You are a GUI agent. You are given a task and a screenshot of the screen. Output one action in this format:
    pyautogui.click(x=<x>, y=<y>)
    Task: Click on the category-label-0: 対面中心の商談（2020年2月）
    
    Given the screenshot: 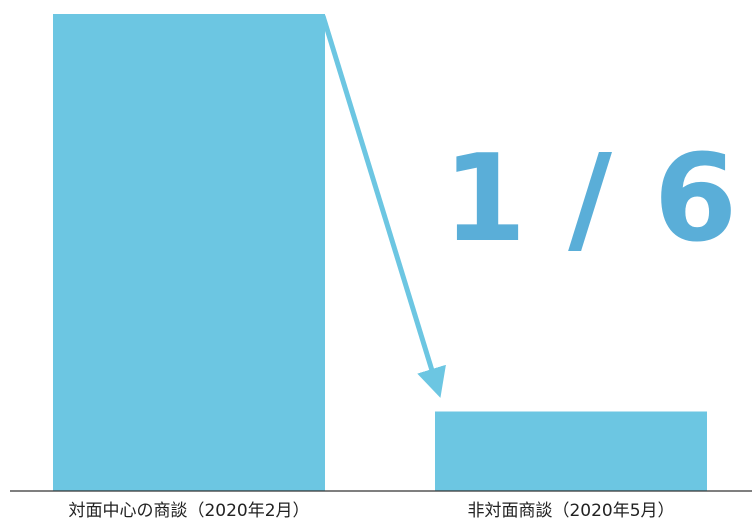 What is the action you would take?
    pyautogui.click(x=188, y=511)
    